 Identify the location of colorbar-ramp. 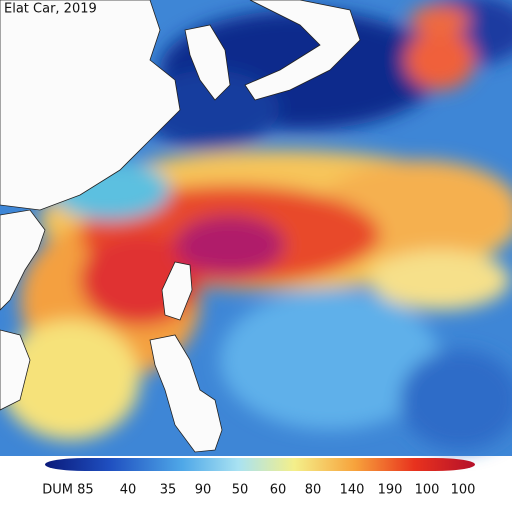
(260, 464).